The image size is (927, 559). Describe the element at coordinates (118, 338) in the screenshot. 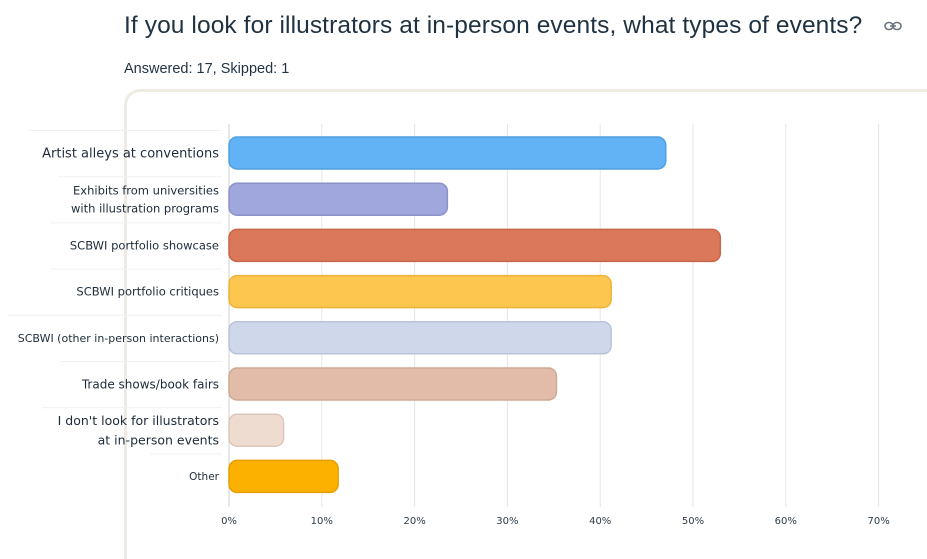

I see `category-label: SCBWI (other in-person interactions)` at that location.